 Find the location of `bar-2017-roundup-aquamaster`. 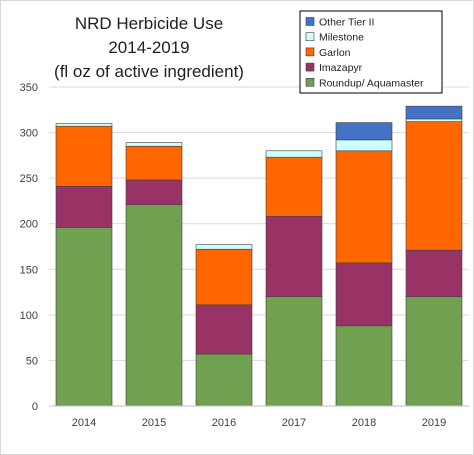

bar-2017-roundup-aquamaster is located at coordinates (294, 351).